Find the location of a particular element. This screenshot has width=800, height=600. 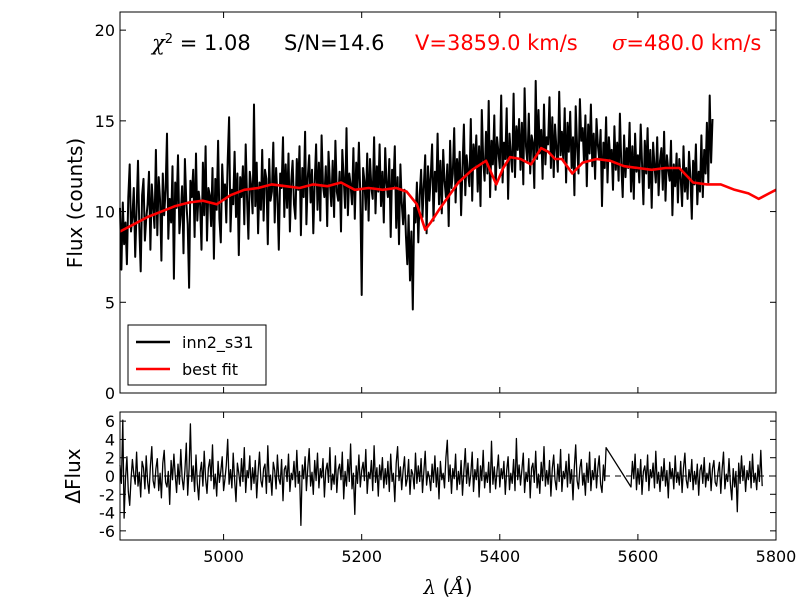

legend-label-fit: best fit is located at coordinates (210, 369).